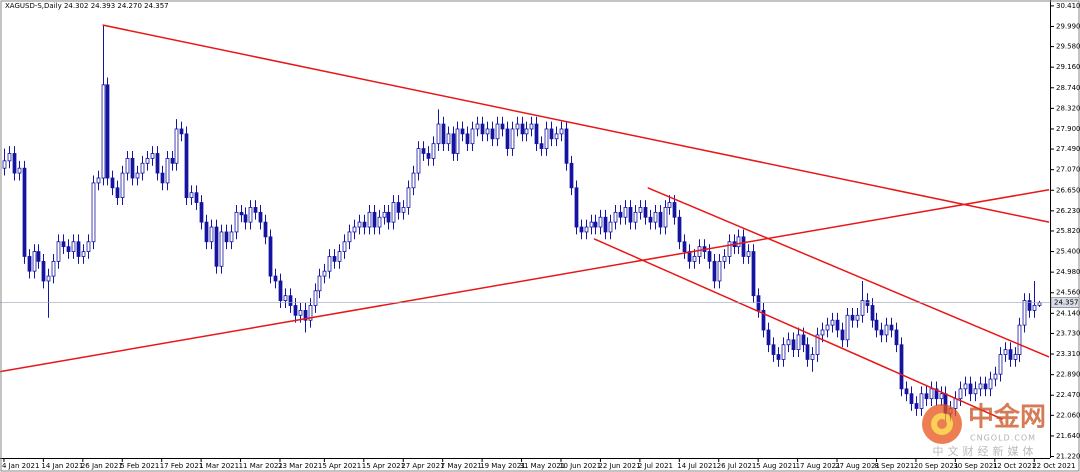  What do you see at coordinates (21, 466) in the screenshot?
I see `x-tick-label: 4 Jan 2021` at bounding box center [21, 466].